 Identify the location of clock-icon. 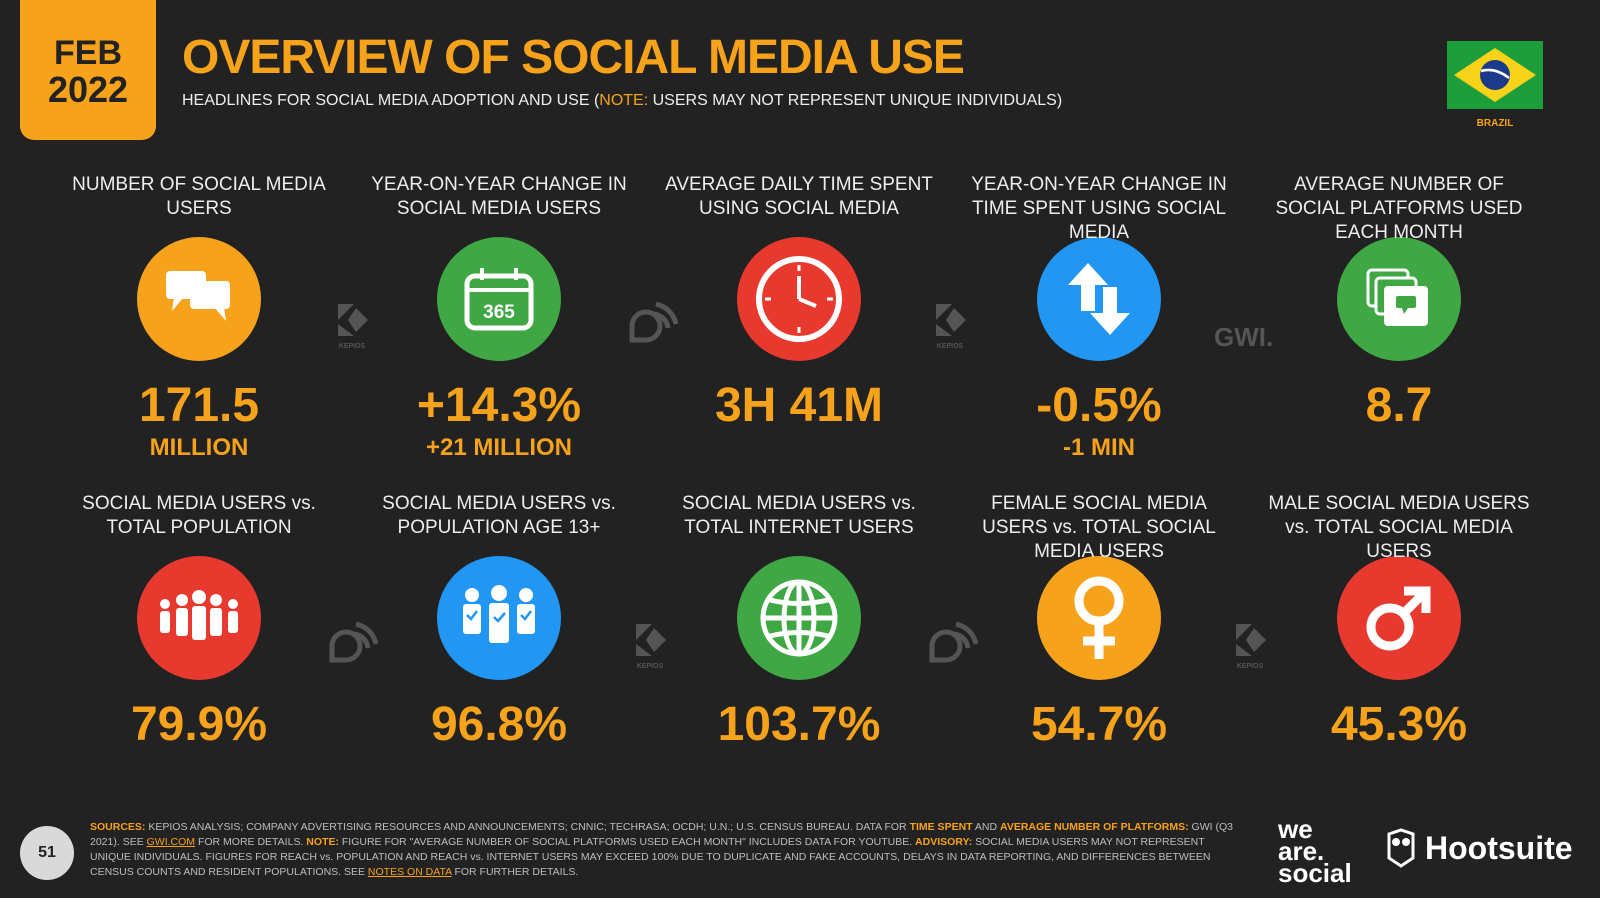
(799, 299).